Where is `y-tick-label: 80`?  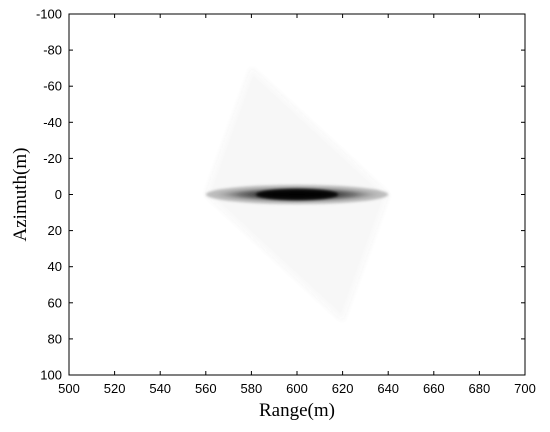 y-tick-label: 80 is located at coordinates (55, 338).